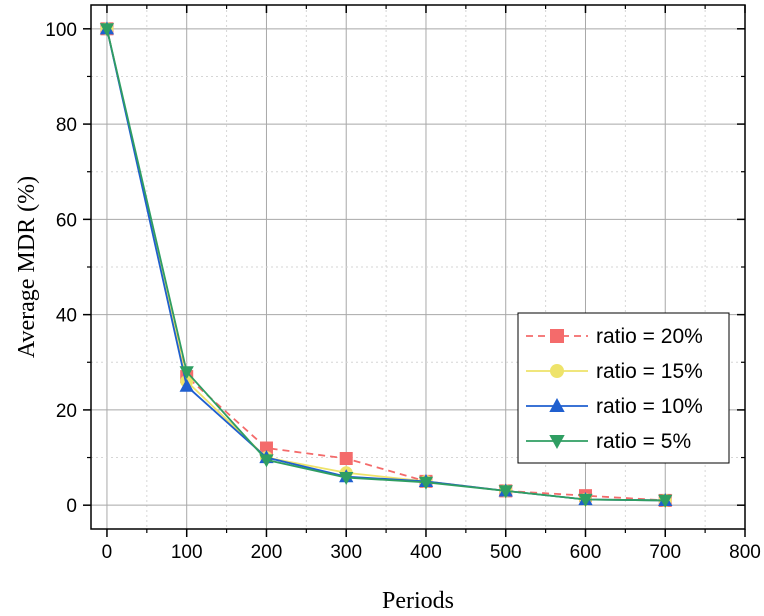 The height and width of the screenshot is (616, 764). I want to click on x-tick-label: 400, so click(426, 552).